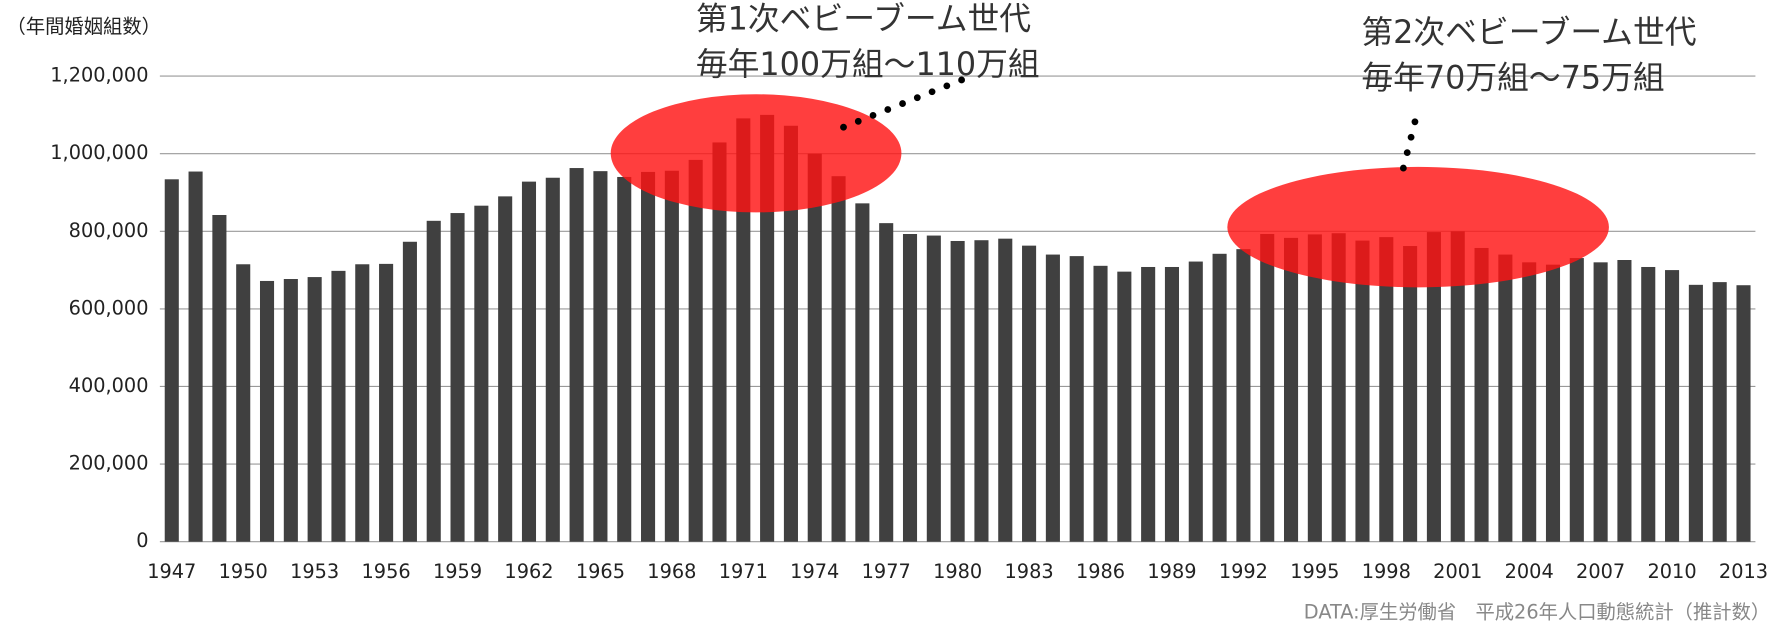  What do you see at coordinates (1100, 571) in the screenshot?
I see `x-tick-label: 1986` at bounding box center [1100, 571].